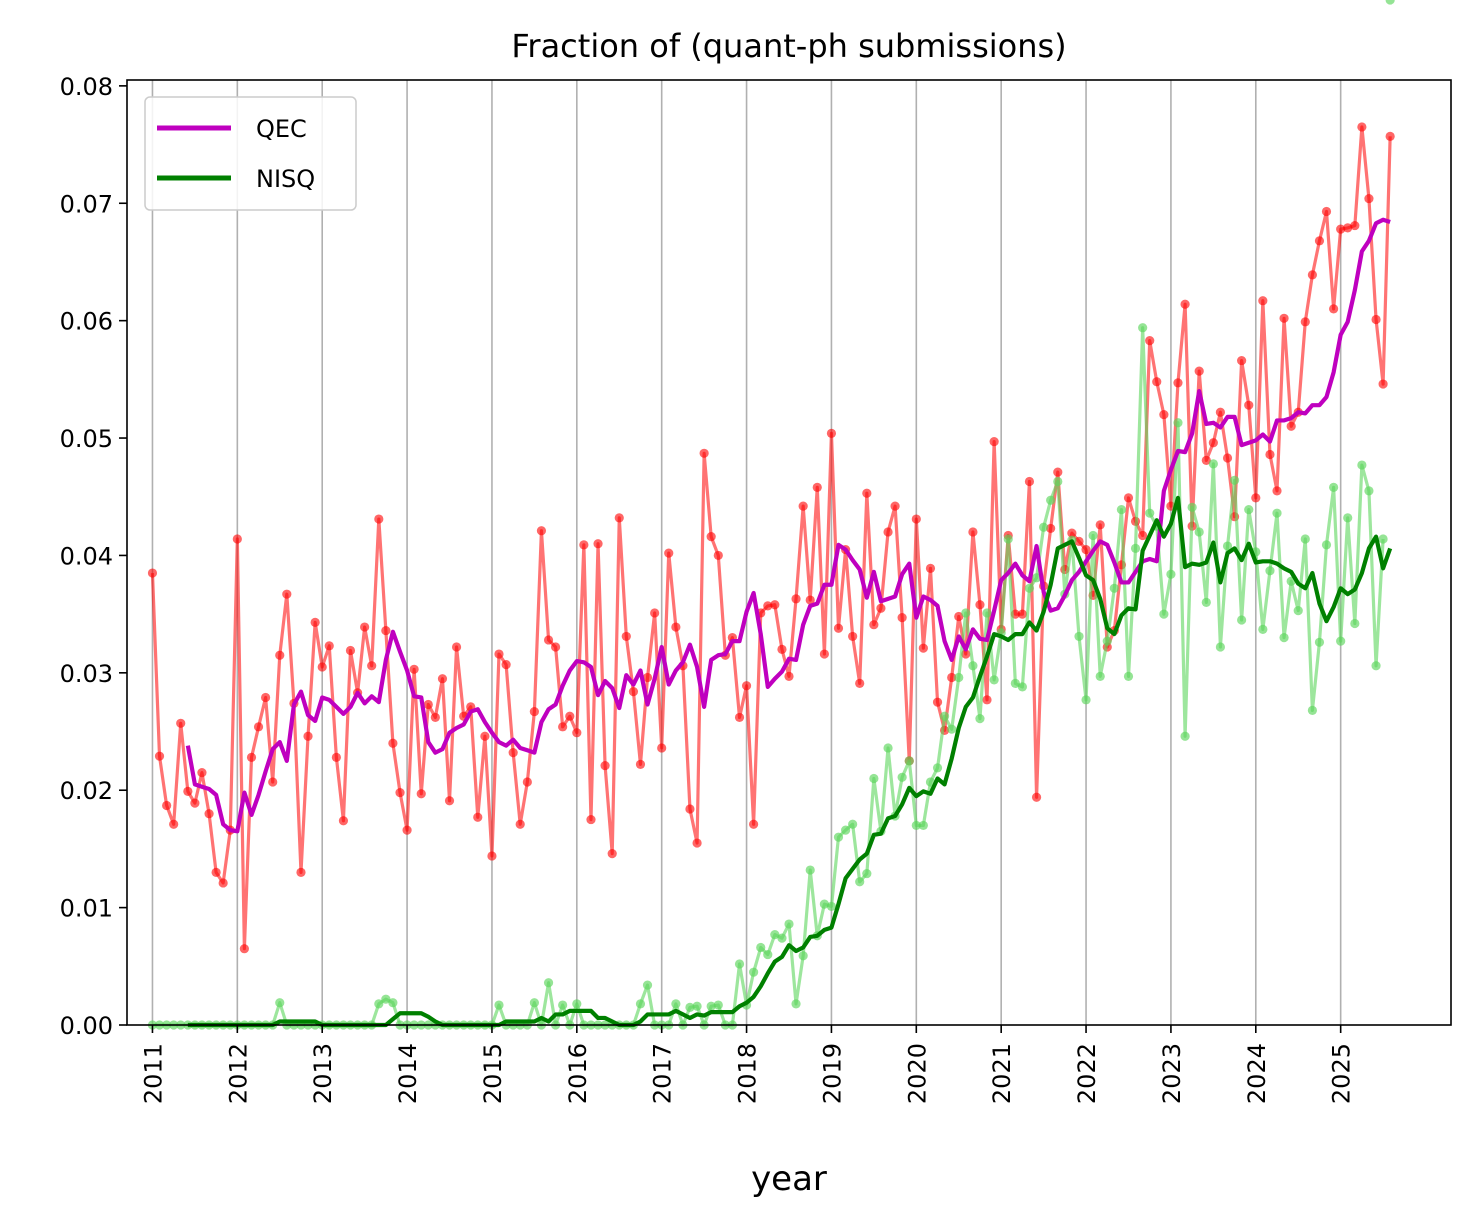 This screenshot has width=1475, height=1225. I want to click on x-tick-label: 2021, so click(1002, 1073).